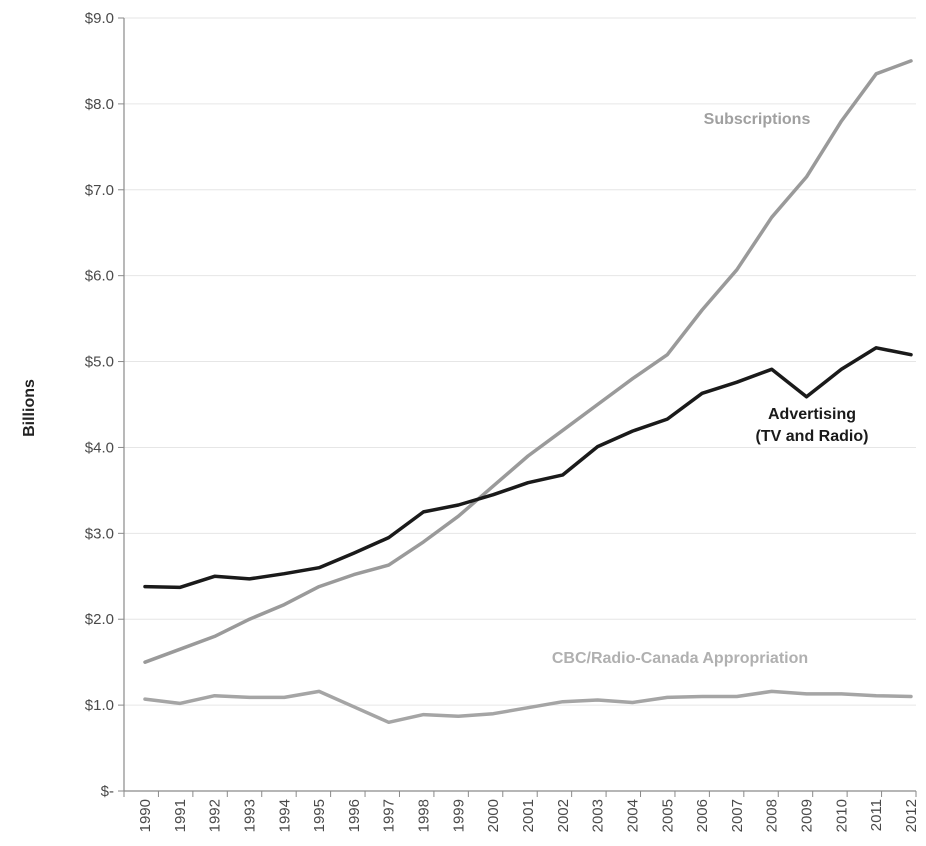  What do you see at coordinates (99, 447) in the screenshot?
I see `y-tick-label: $4.0` at bounding box center [99, 447].